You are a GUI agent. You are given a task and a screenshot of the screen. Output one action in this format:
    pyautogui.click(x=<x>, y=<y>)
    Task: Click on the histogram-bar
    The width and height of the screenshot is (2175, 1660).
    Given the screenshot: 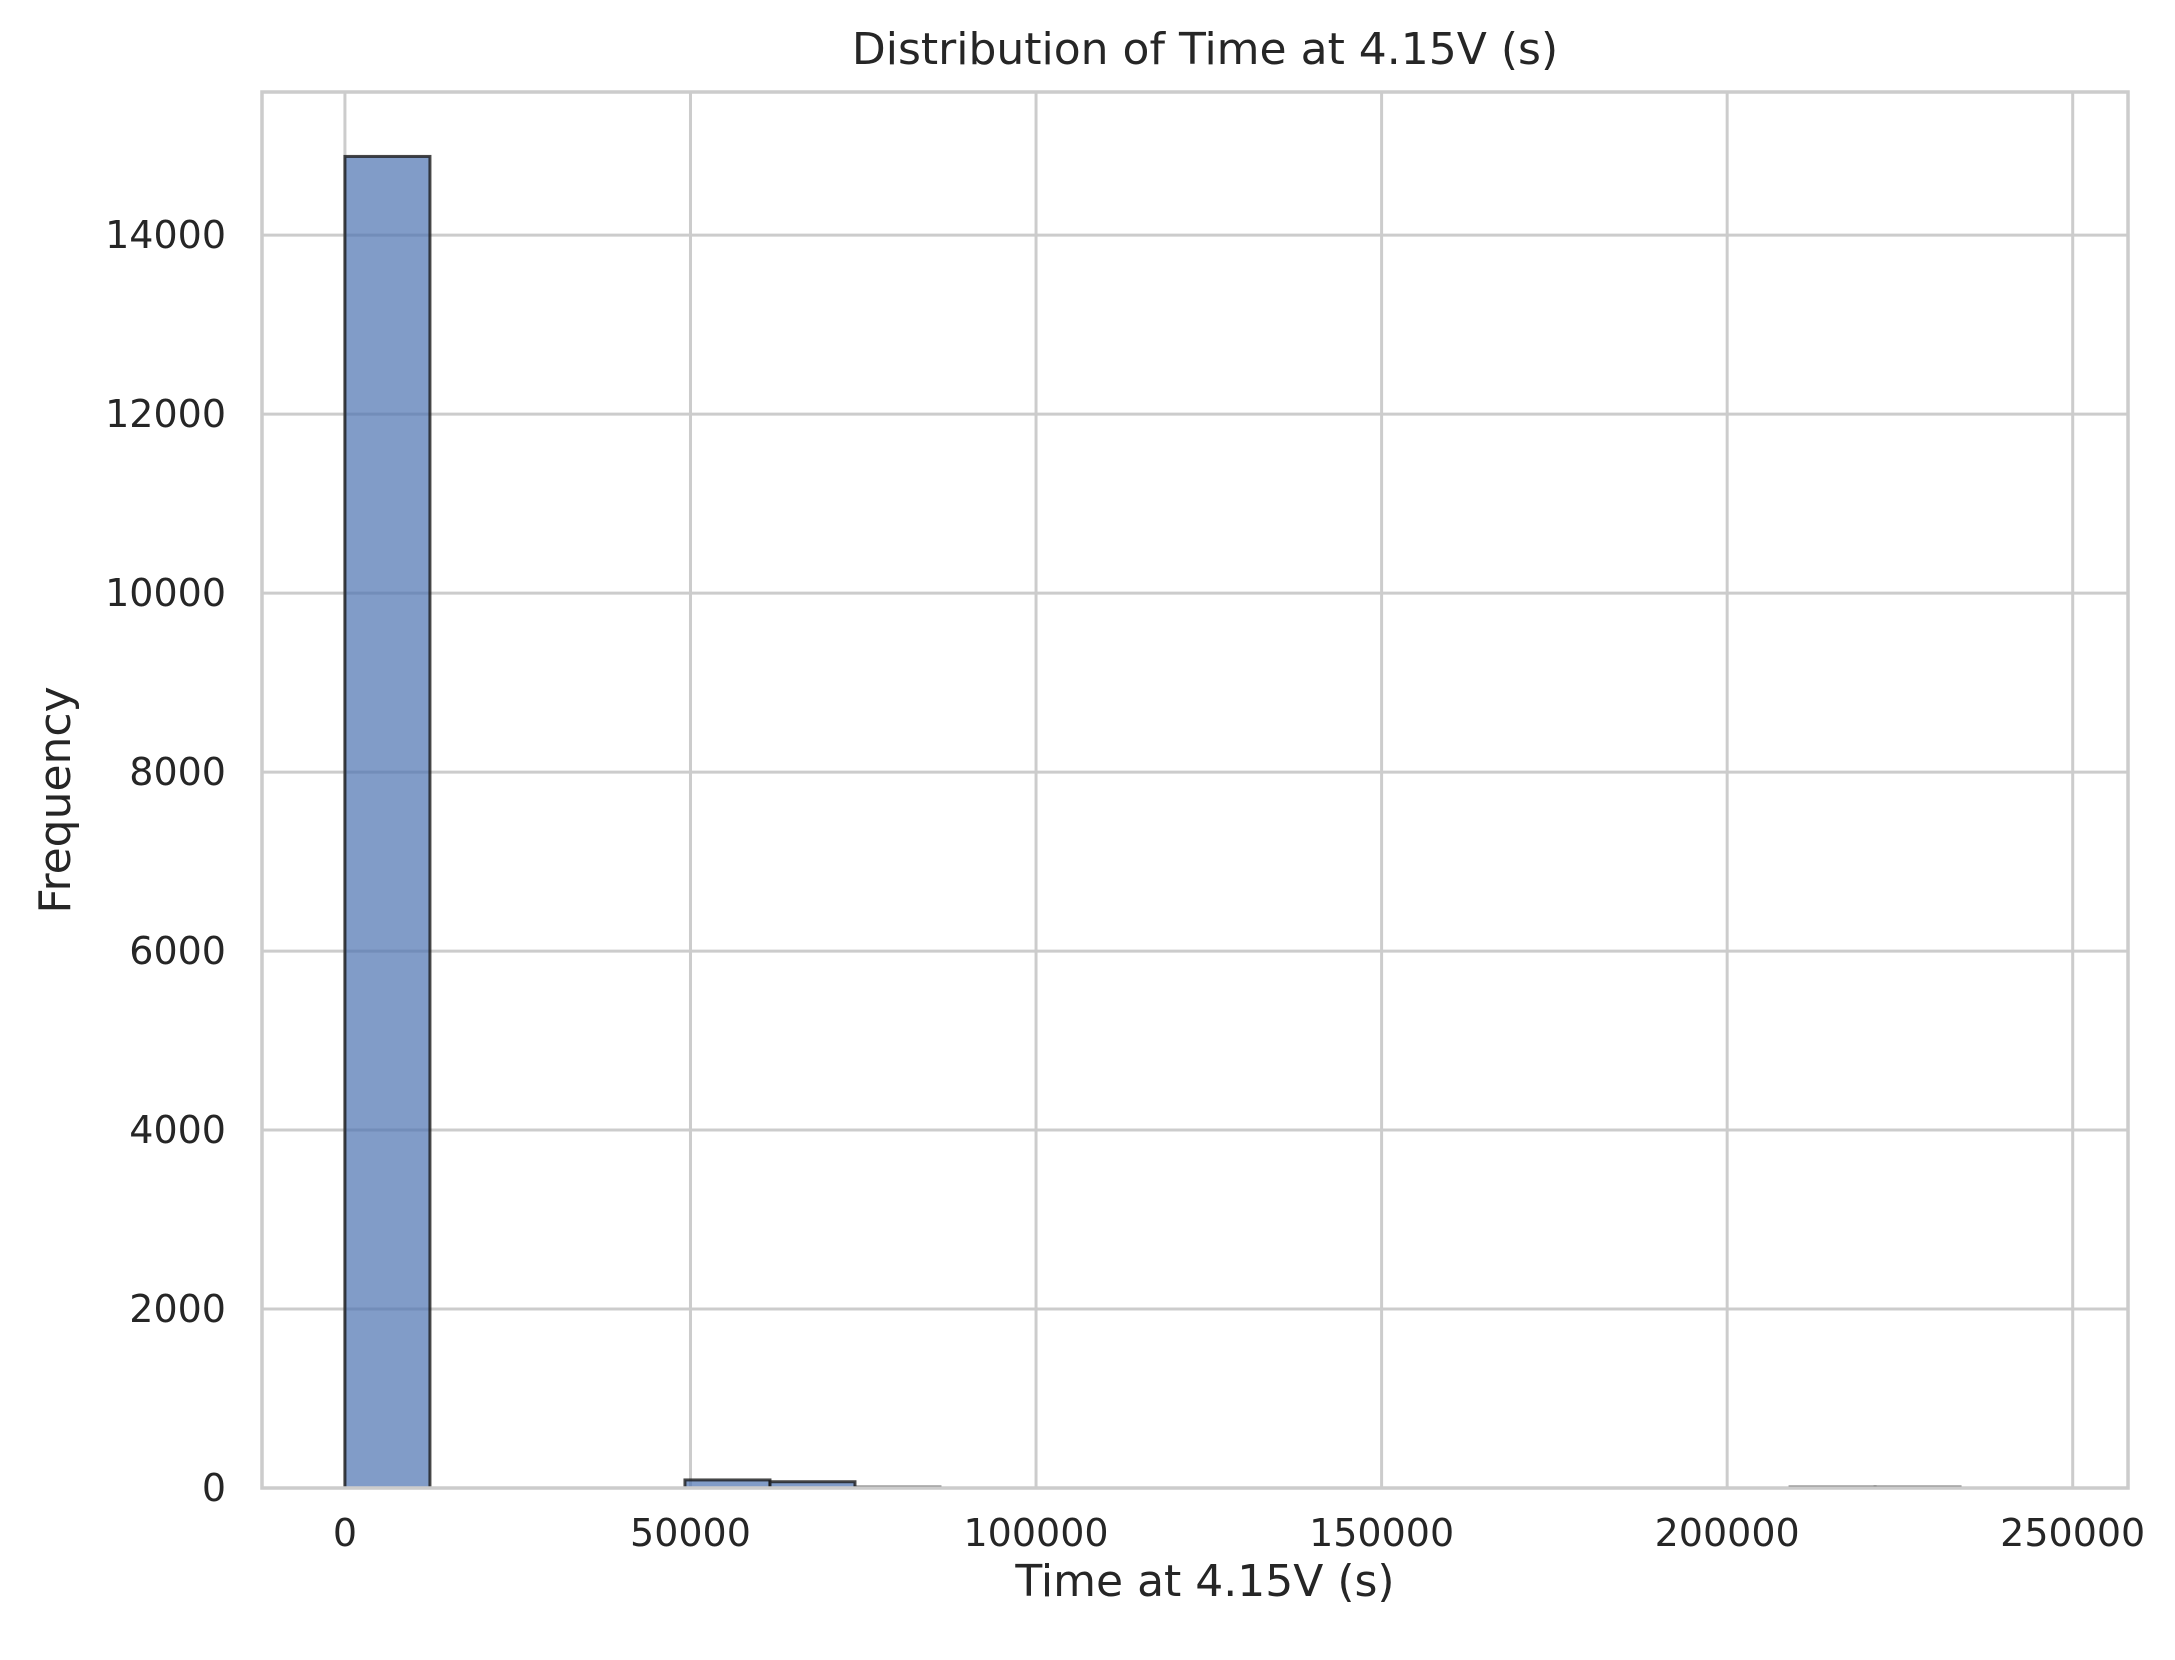 What is the action you would take?
    pyautogui.click(x=387, y=822)
    